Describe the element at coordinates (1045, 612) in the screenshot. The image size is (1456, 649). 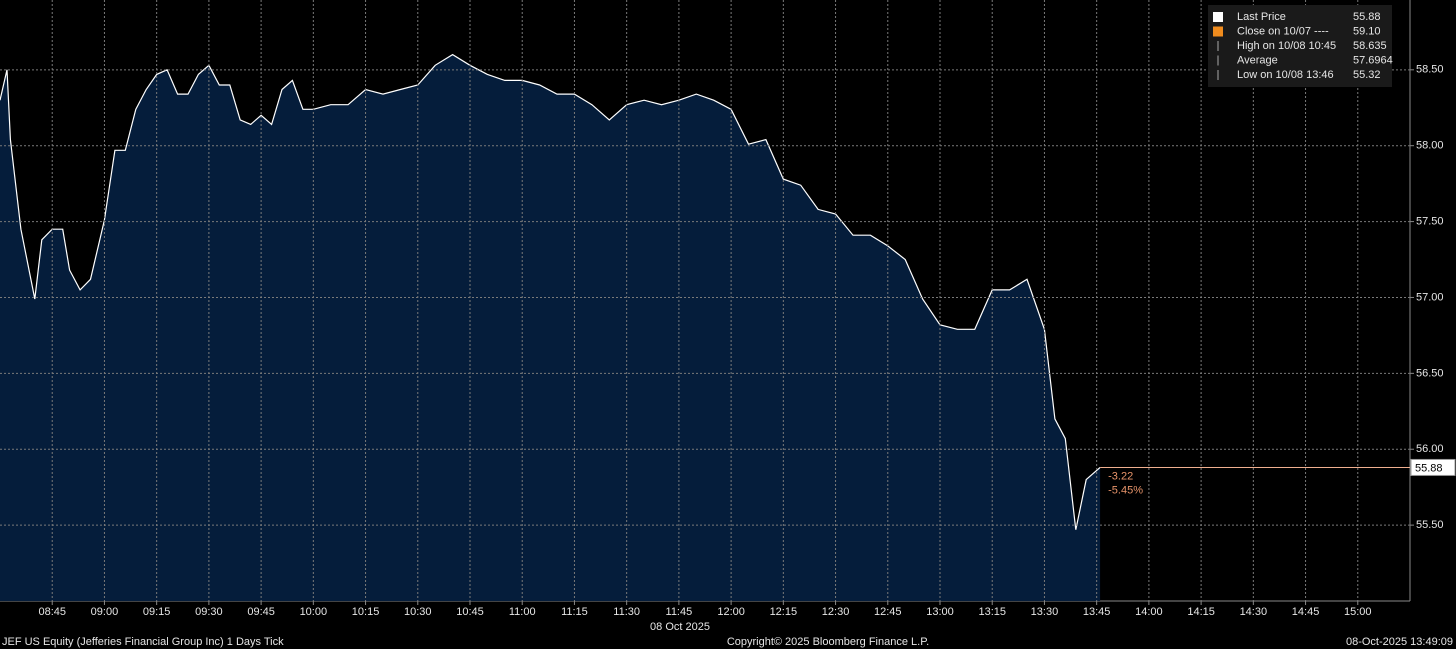
I see `x-tick-label: 13:30` at that location.